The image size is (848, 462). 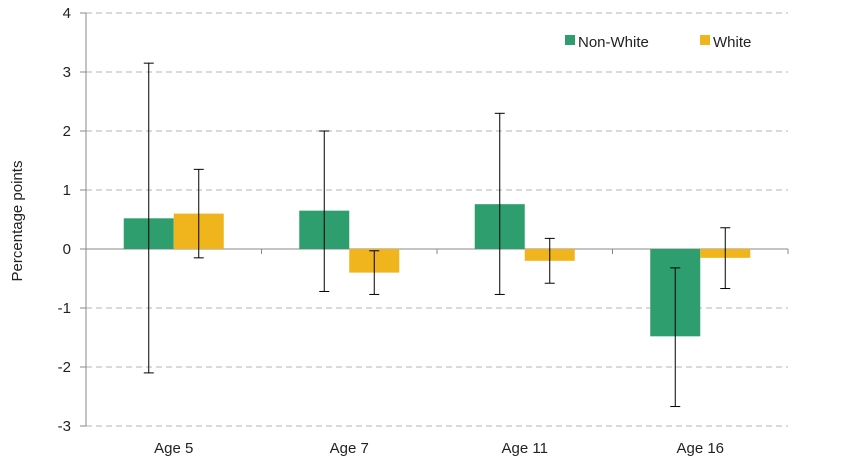 What do you see at coordinates (67, 72) in the screenshot?
I see `y-tick-label: 3` at bounding box center [67, 72].